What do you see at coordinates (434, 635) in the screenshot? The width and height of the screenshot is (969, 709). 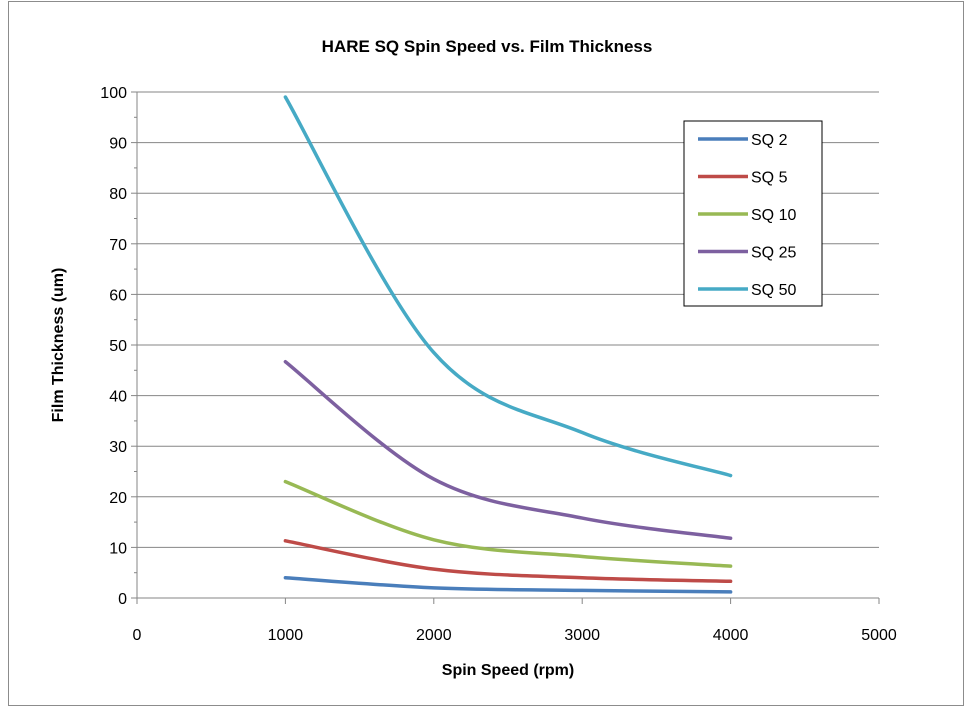 I see `x-tick-label: 2000` at bounding box center [434, 635].